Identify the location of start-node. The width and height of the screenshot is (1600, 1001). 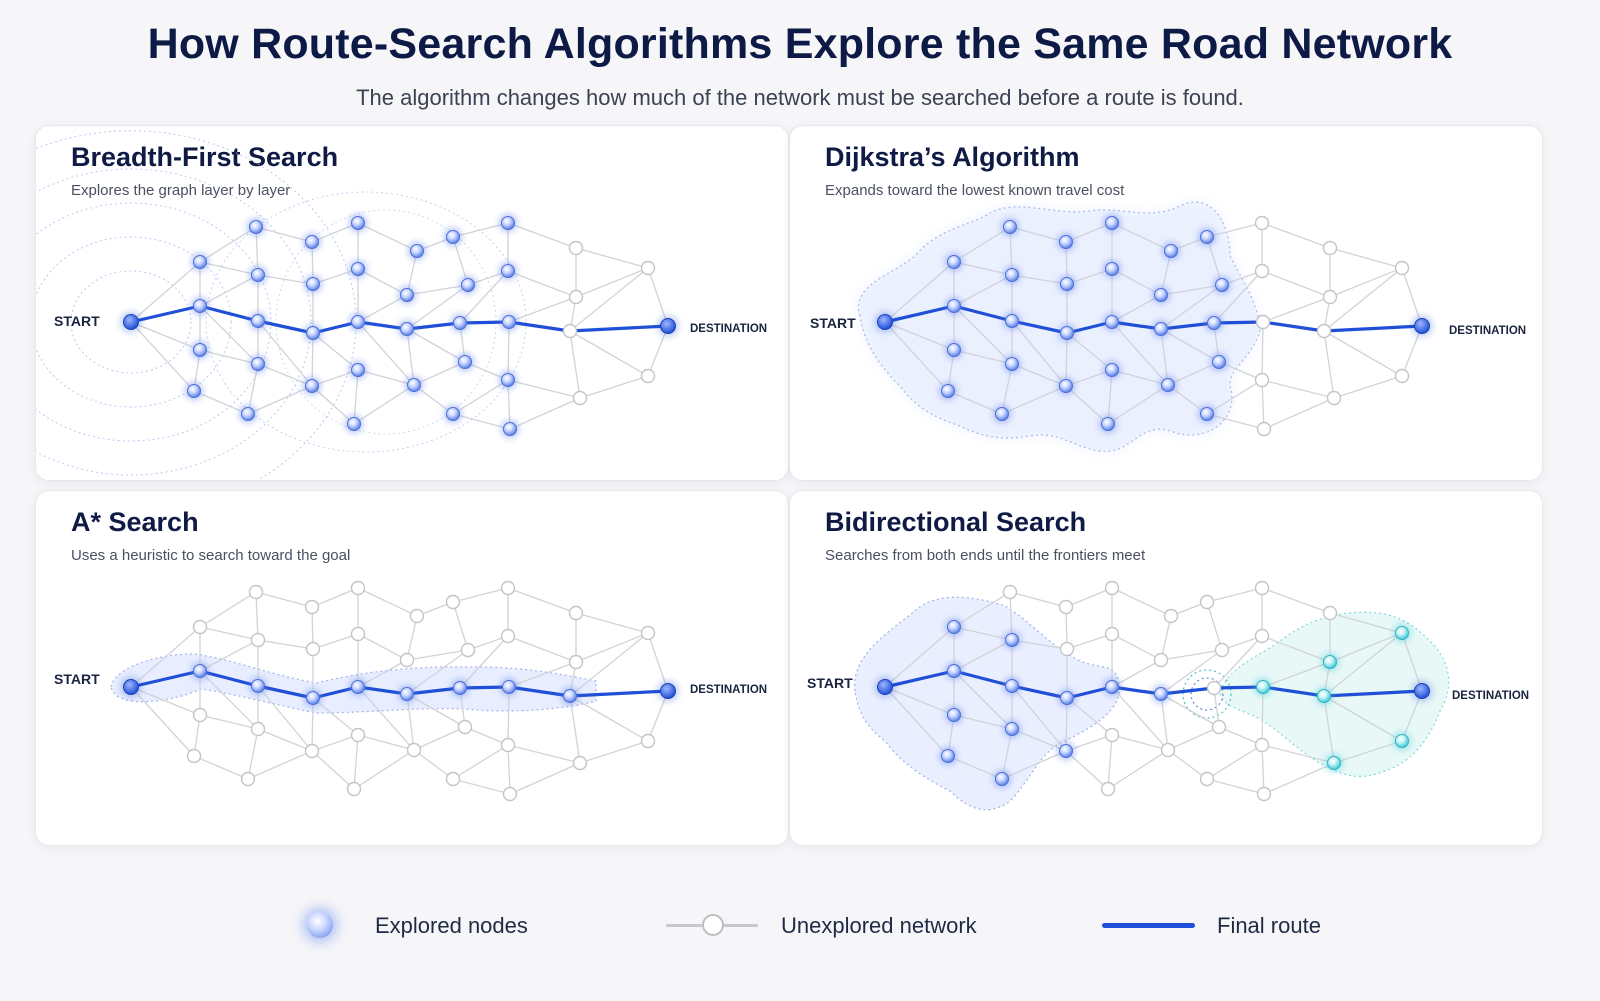
(885, 322).